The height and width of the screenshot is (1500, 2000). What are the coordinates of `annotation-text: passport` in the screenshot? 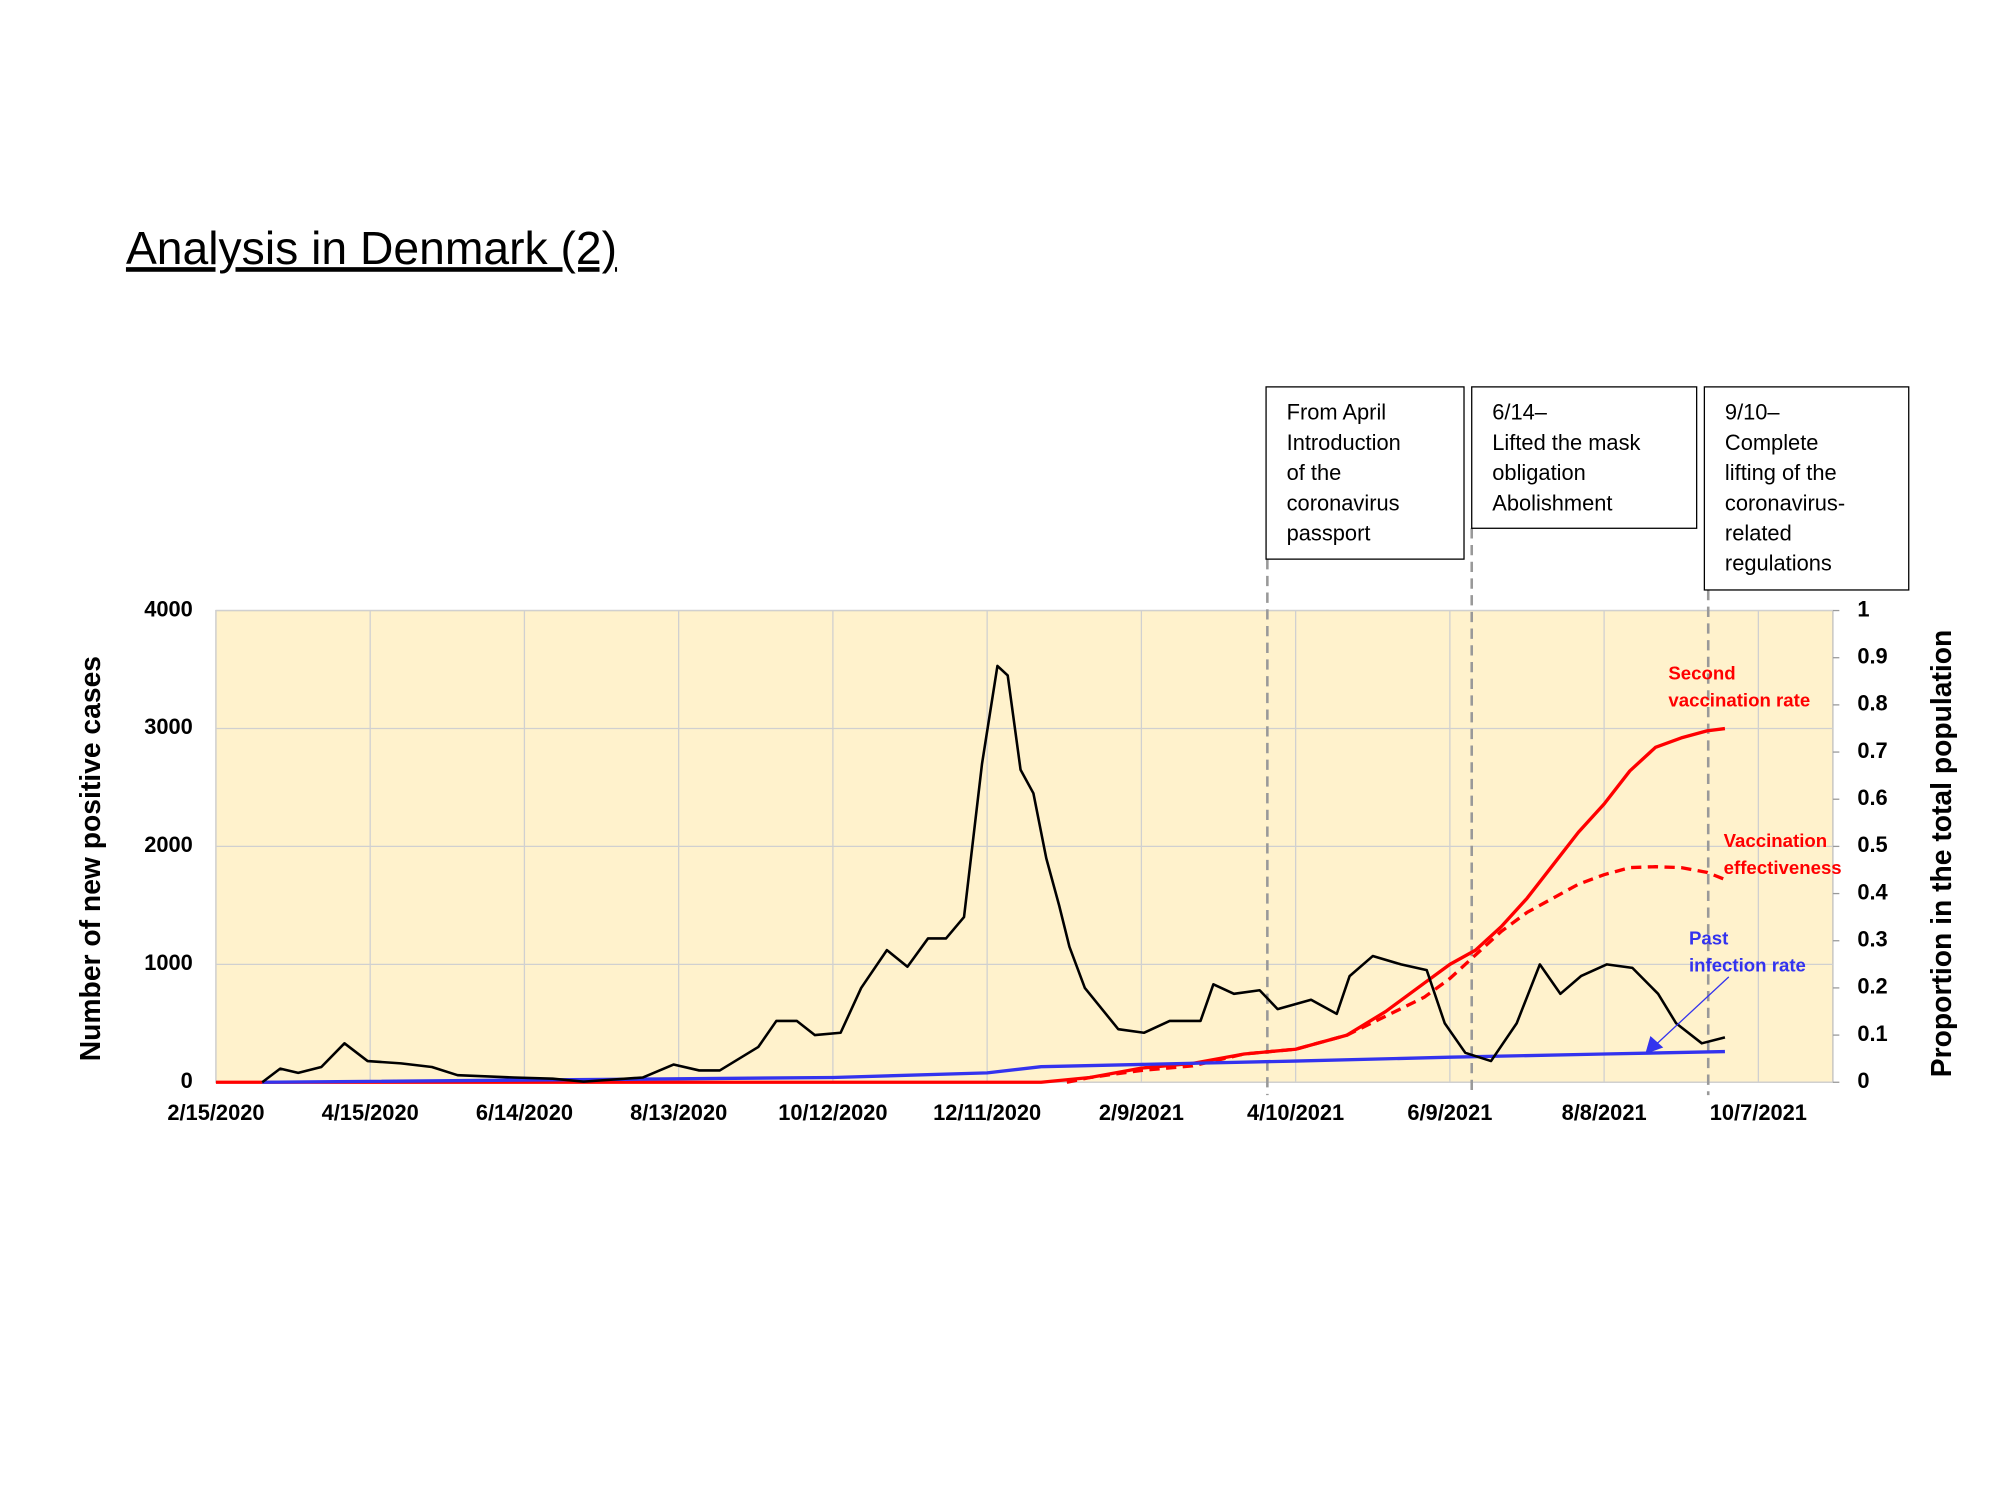 It's located at (1329, 532).